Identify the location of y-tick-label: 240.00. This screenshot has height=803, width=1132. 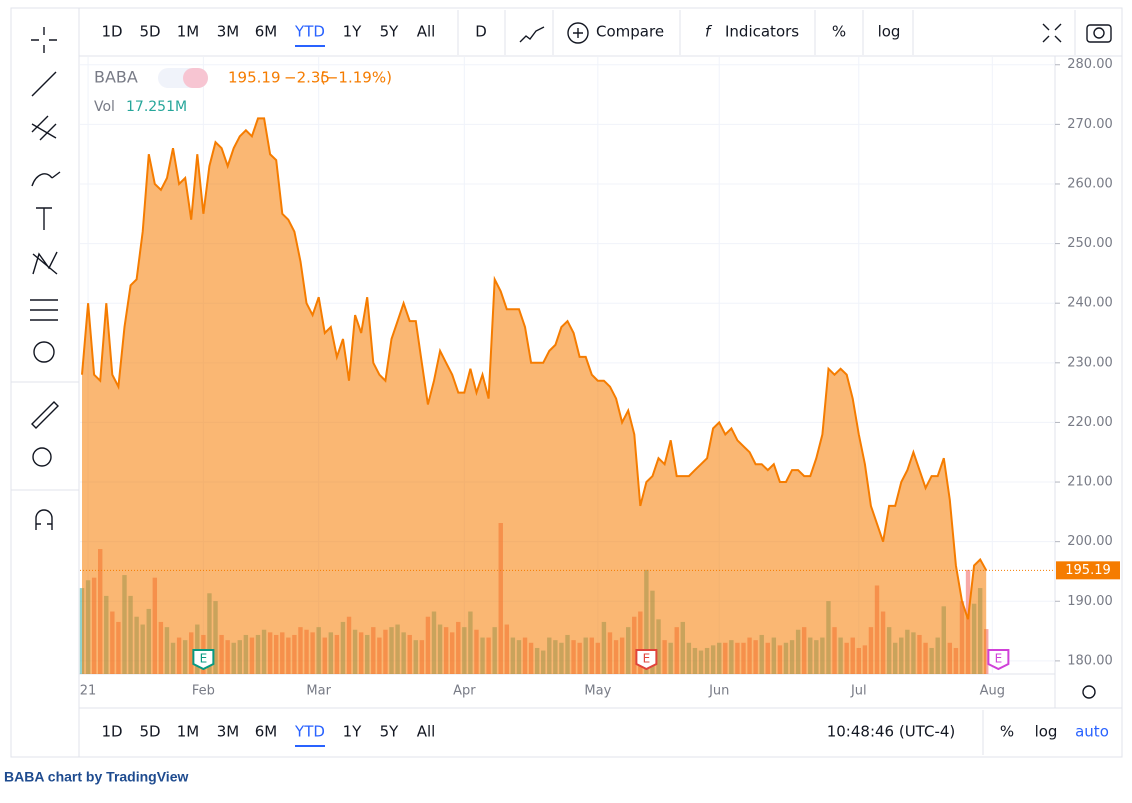
(1090, 303).